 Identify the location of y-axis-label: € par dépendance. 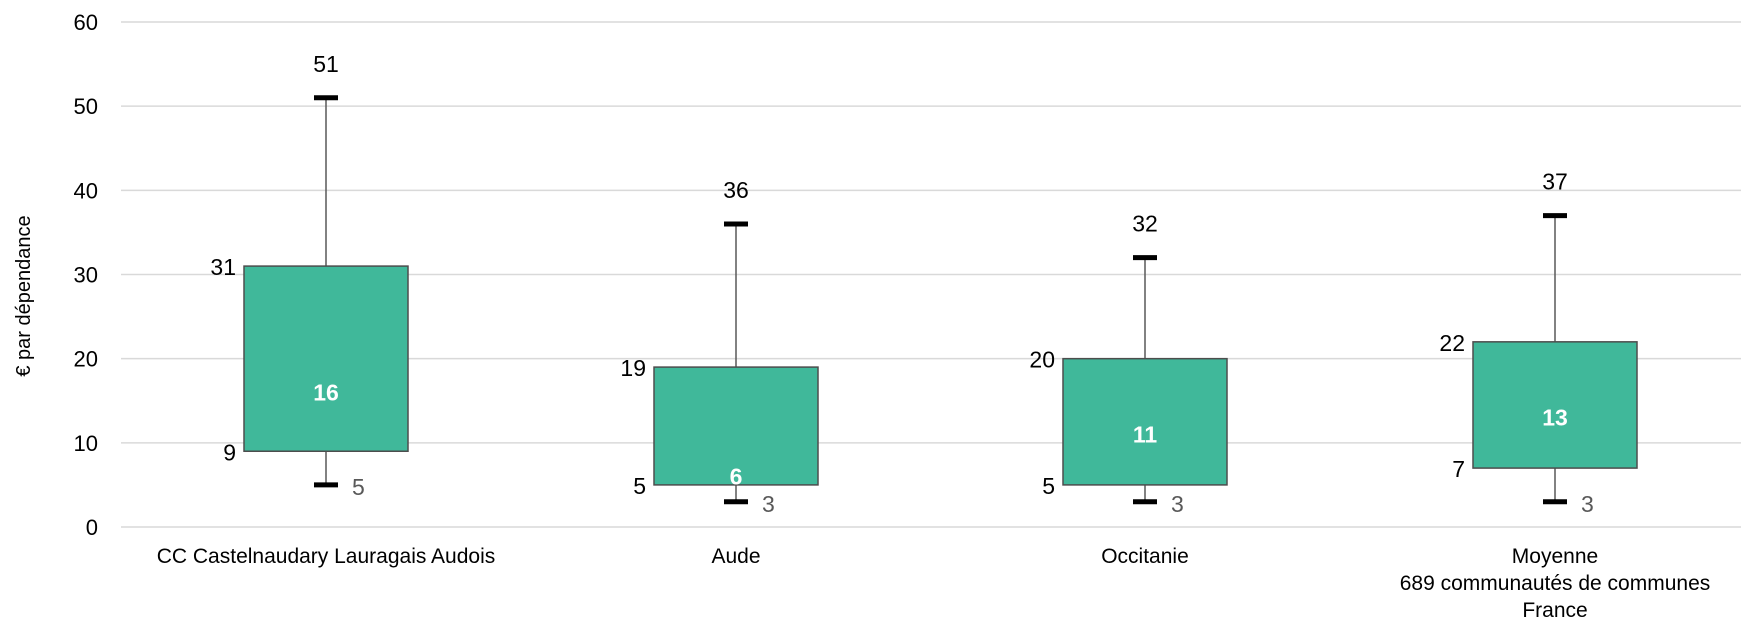
(24, 295).